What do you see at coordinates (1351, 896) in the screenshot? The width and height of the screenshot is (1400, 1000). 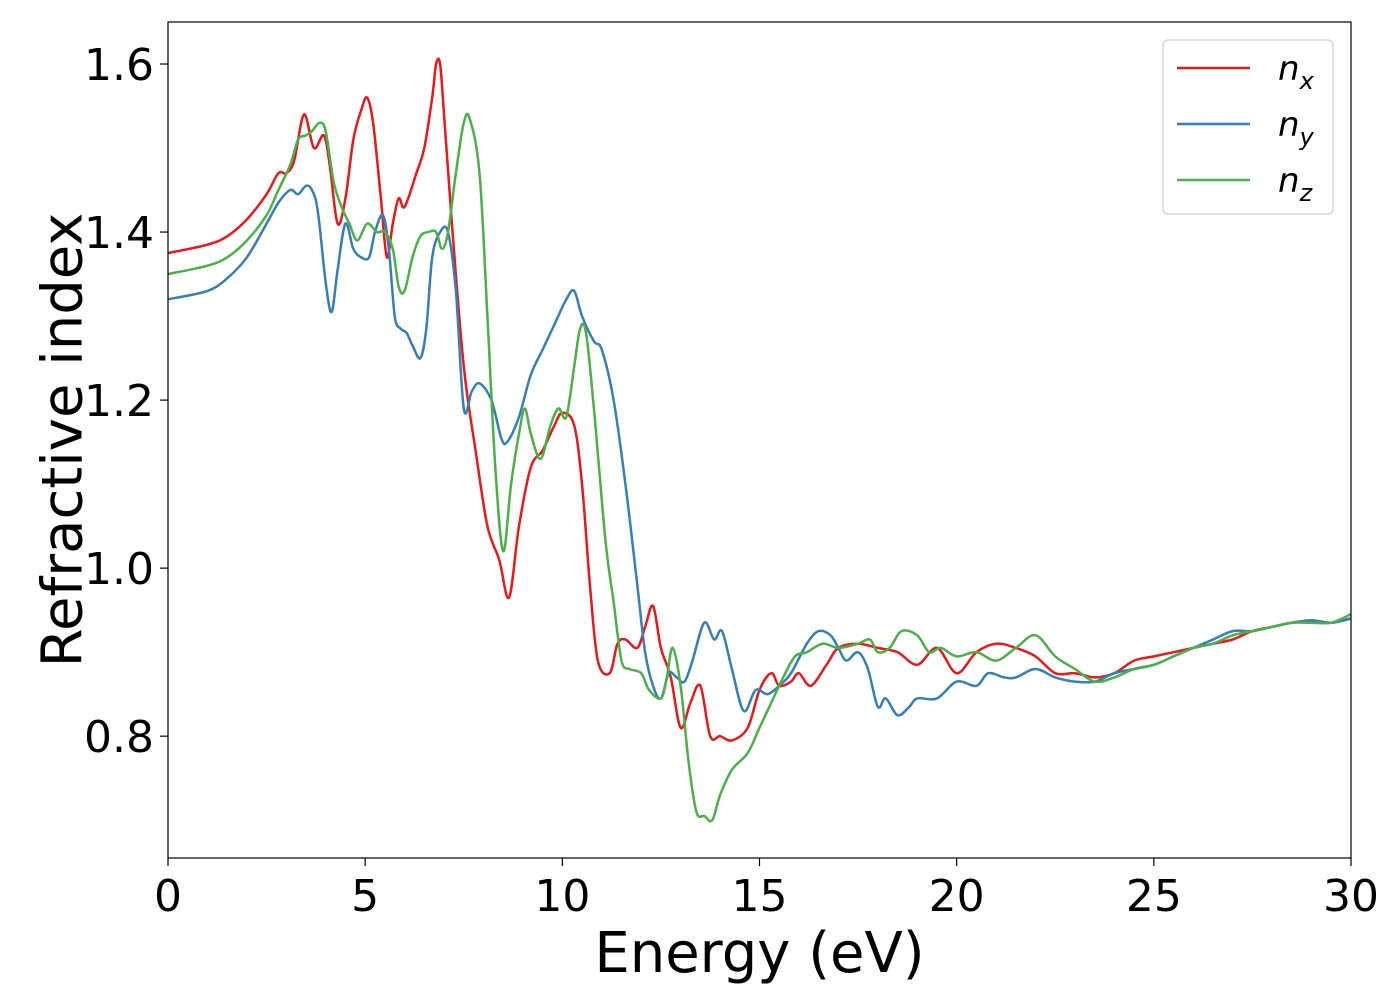 I see `x-tick-label: 30` at bounding box center [1351, 896].